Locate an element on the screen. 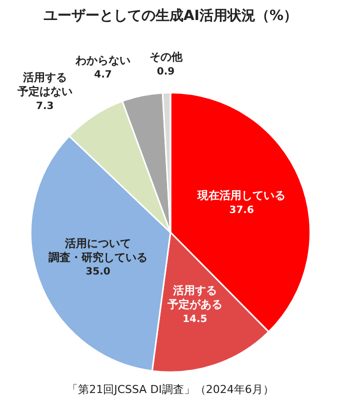 The width and height of the screenshot is (341, 404). data-label: 14.5 is located at coordinates (195, 319).